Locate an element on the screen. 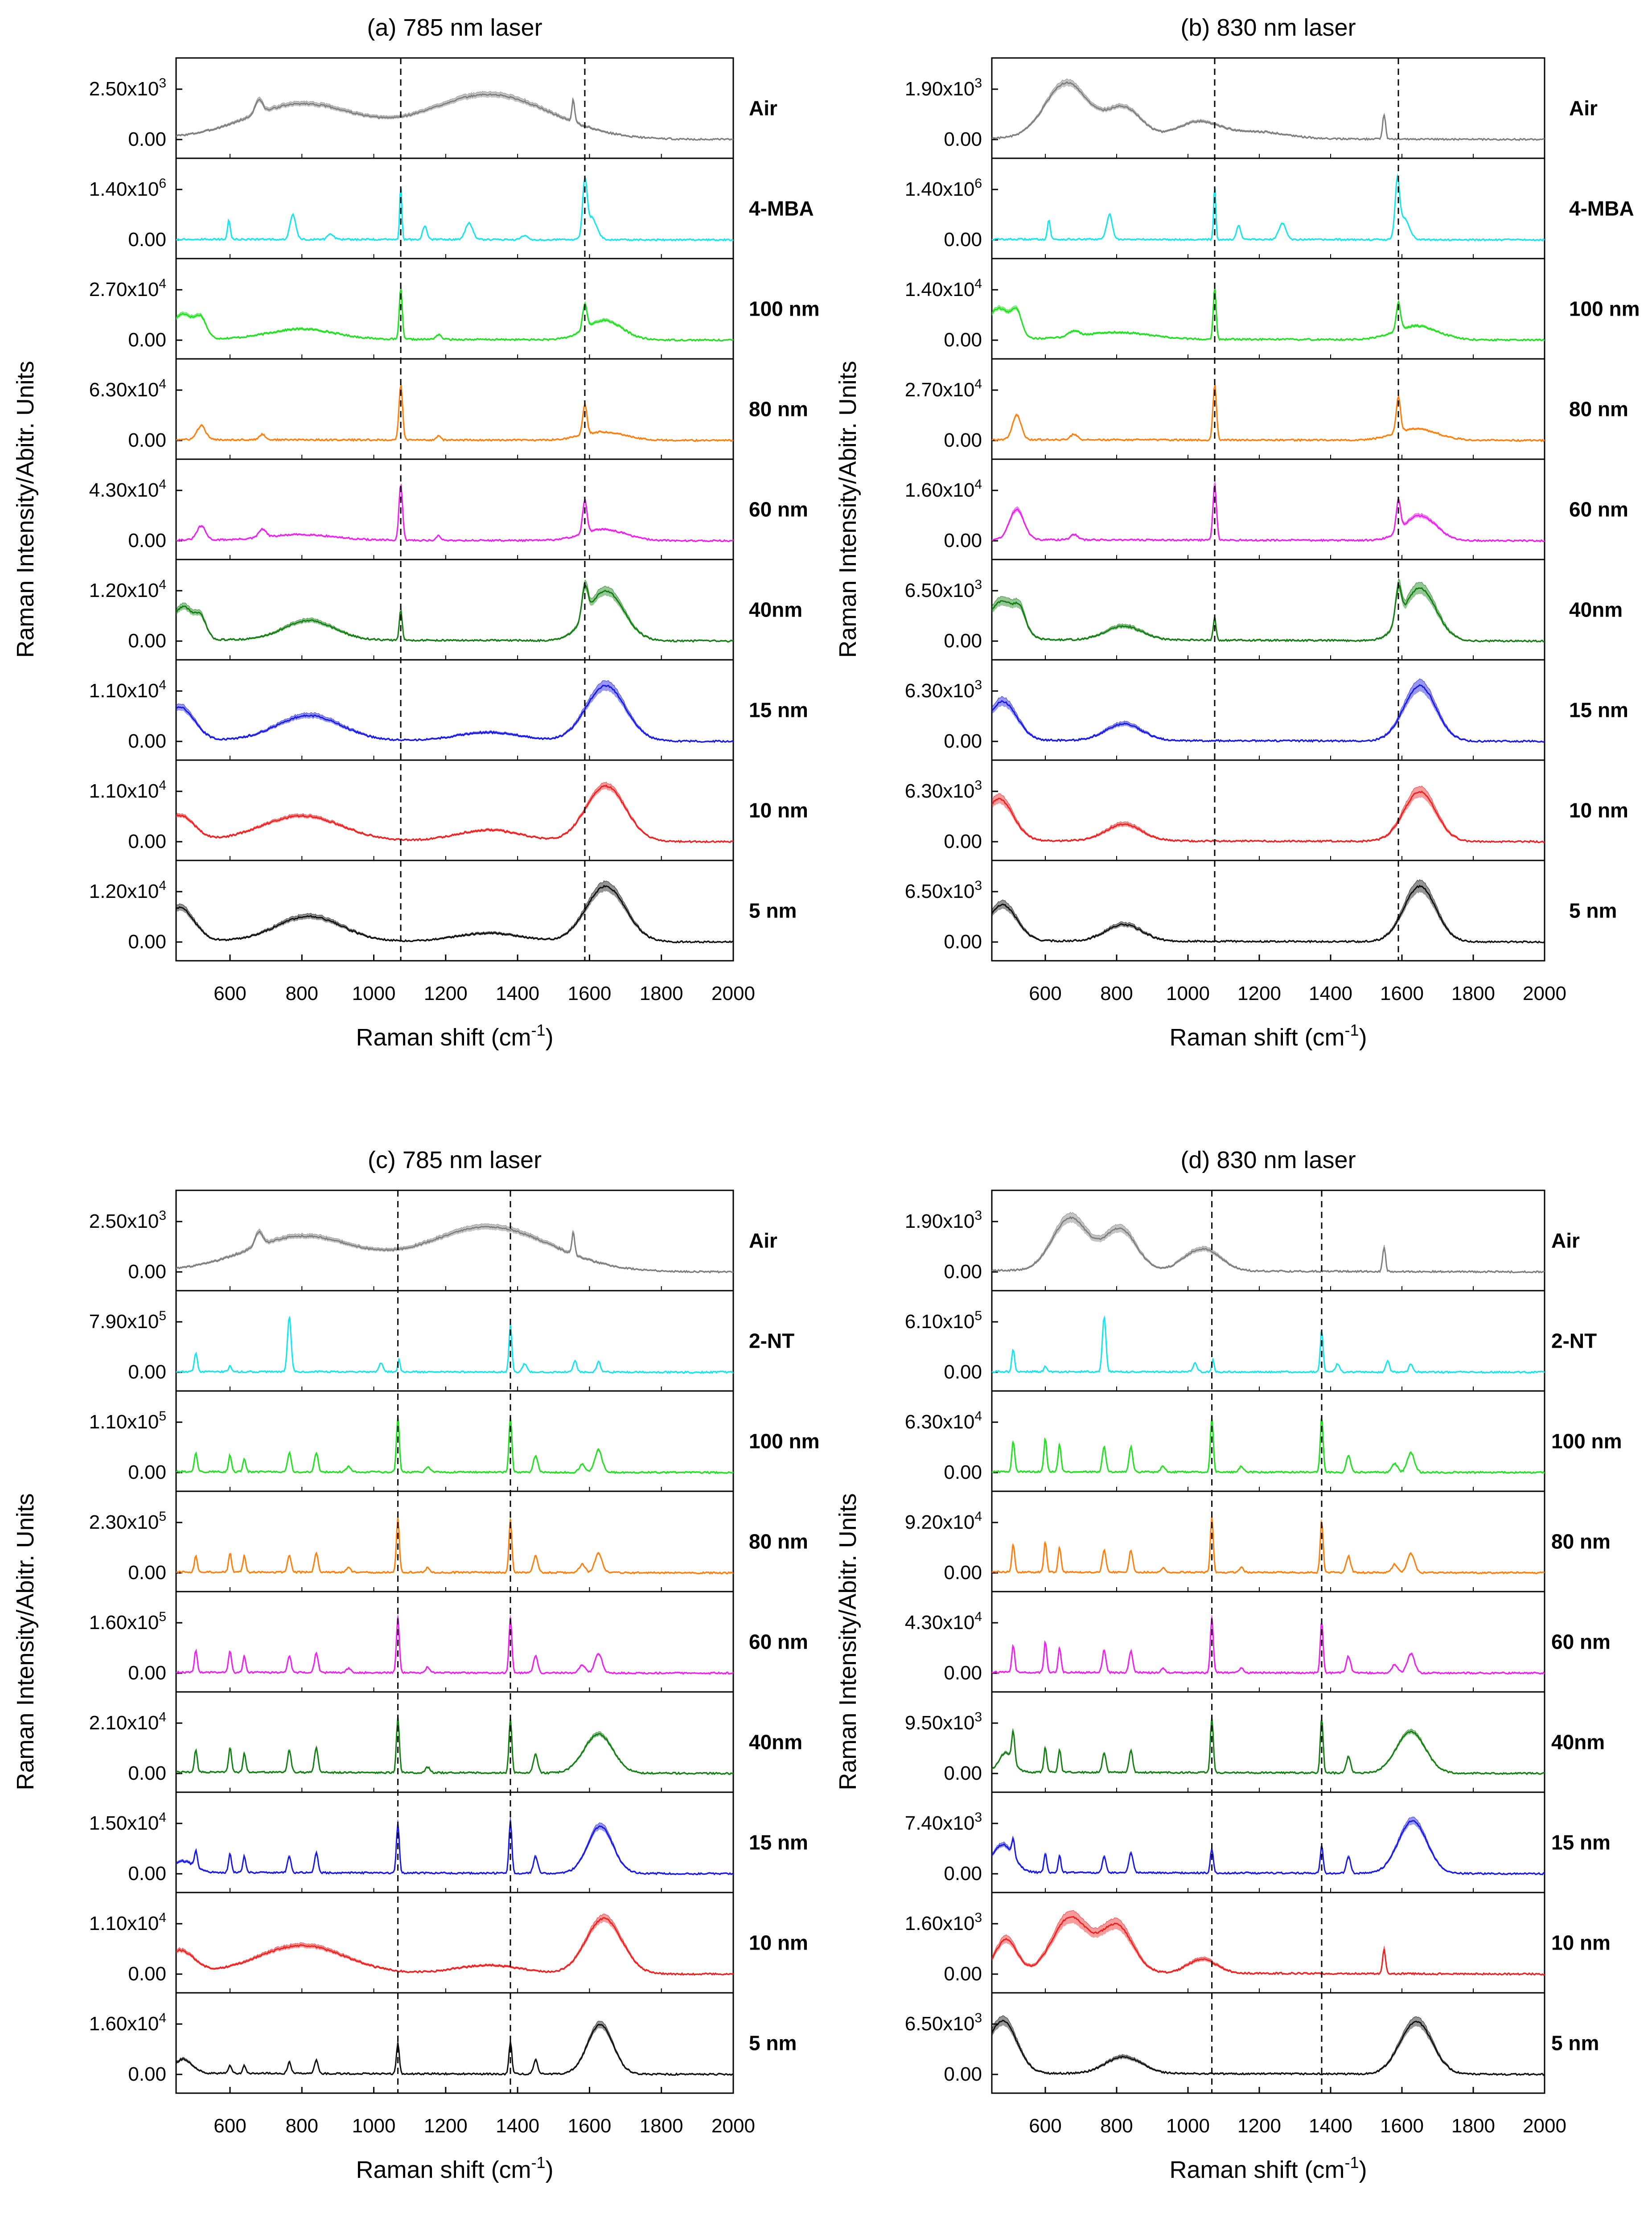 The width and height of the screenshot is (1652, 2226). series-label: 60 nm is located at coordinates (778, 510).